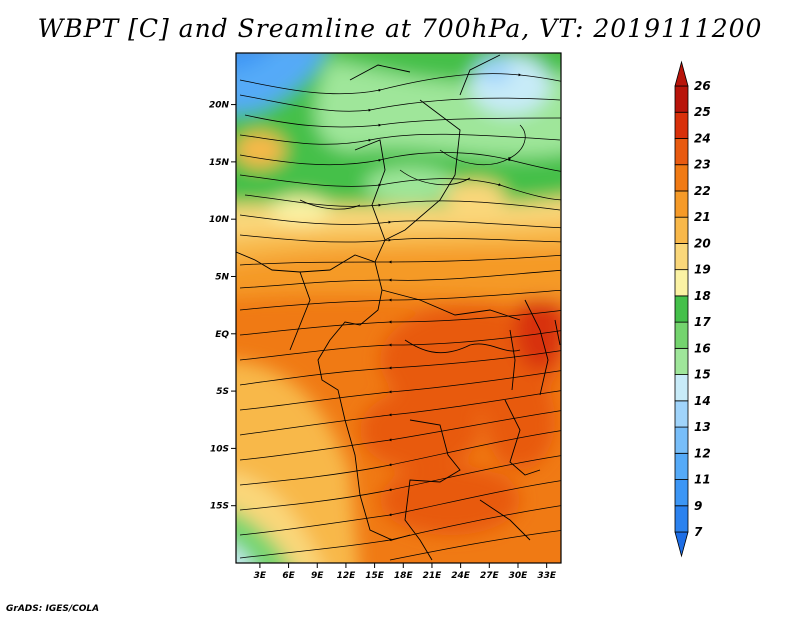 This screenshot has width=800, height=618. What do you see at coordinates (219, 507) in the screenshot?
I see `lat-tick-label: 15S` at bounding box center [219, 507].